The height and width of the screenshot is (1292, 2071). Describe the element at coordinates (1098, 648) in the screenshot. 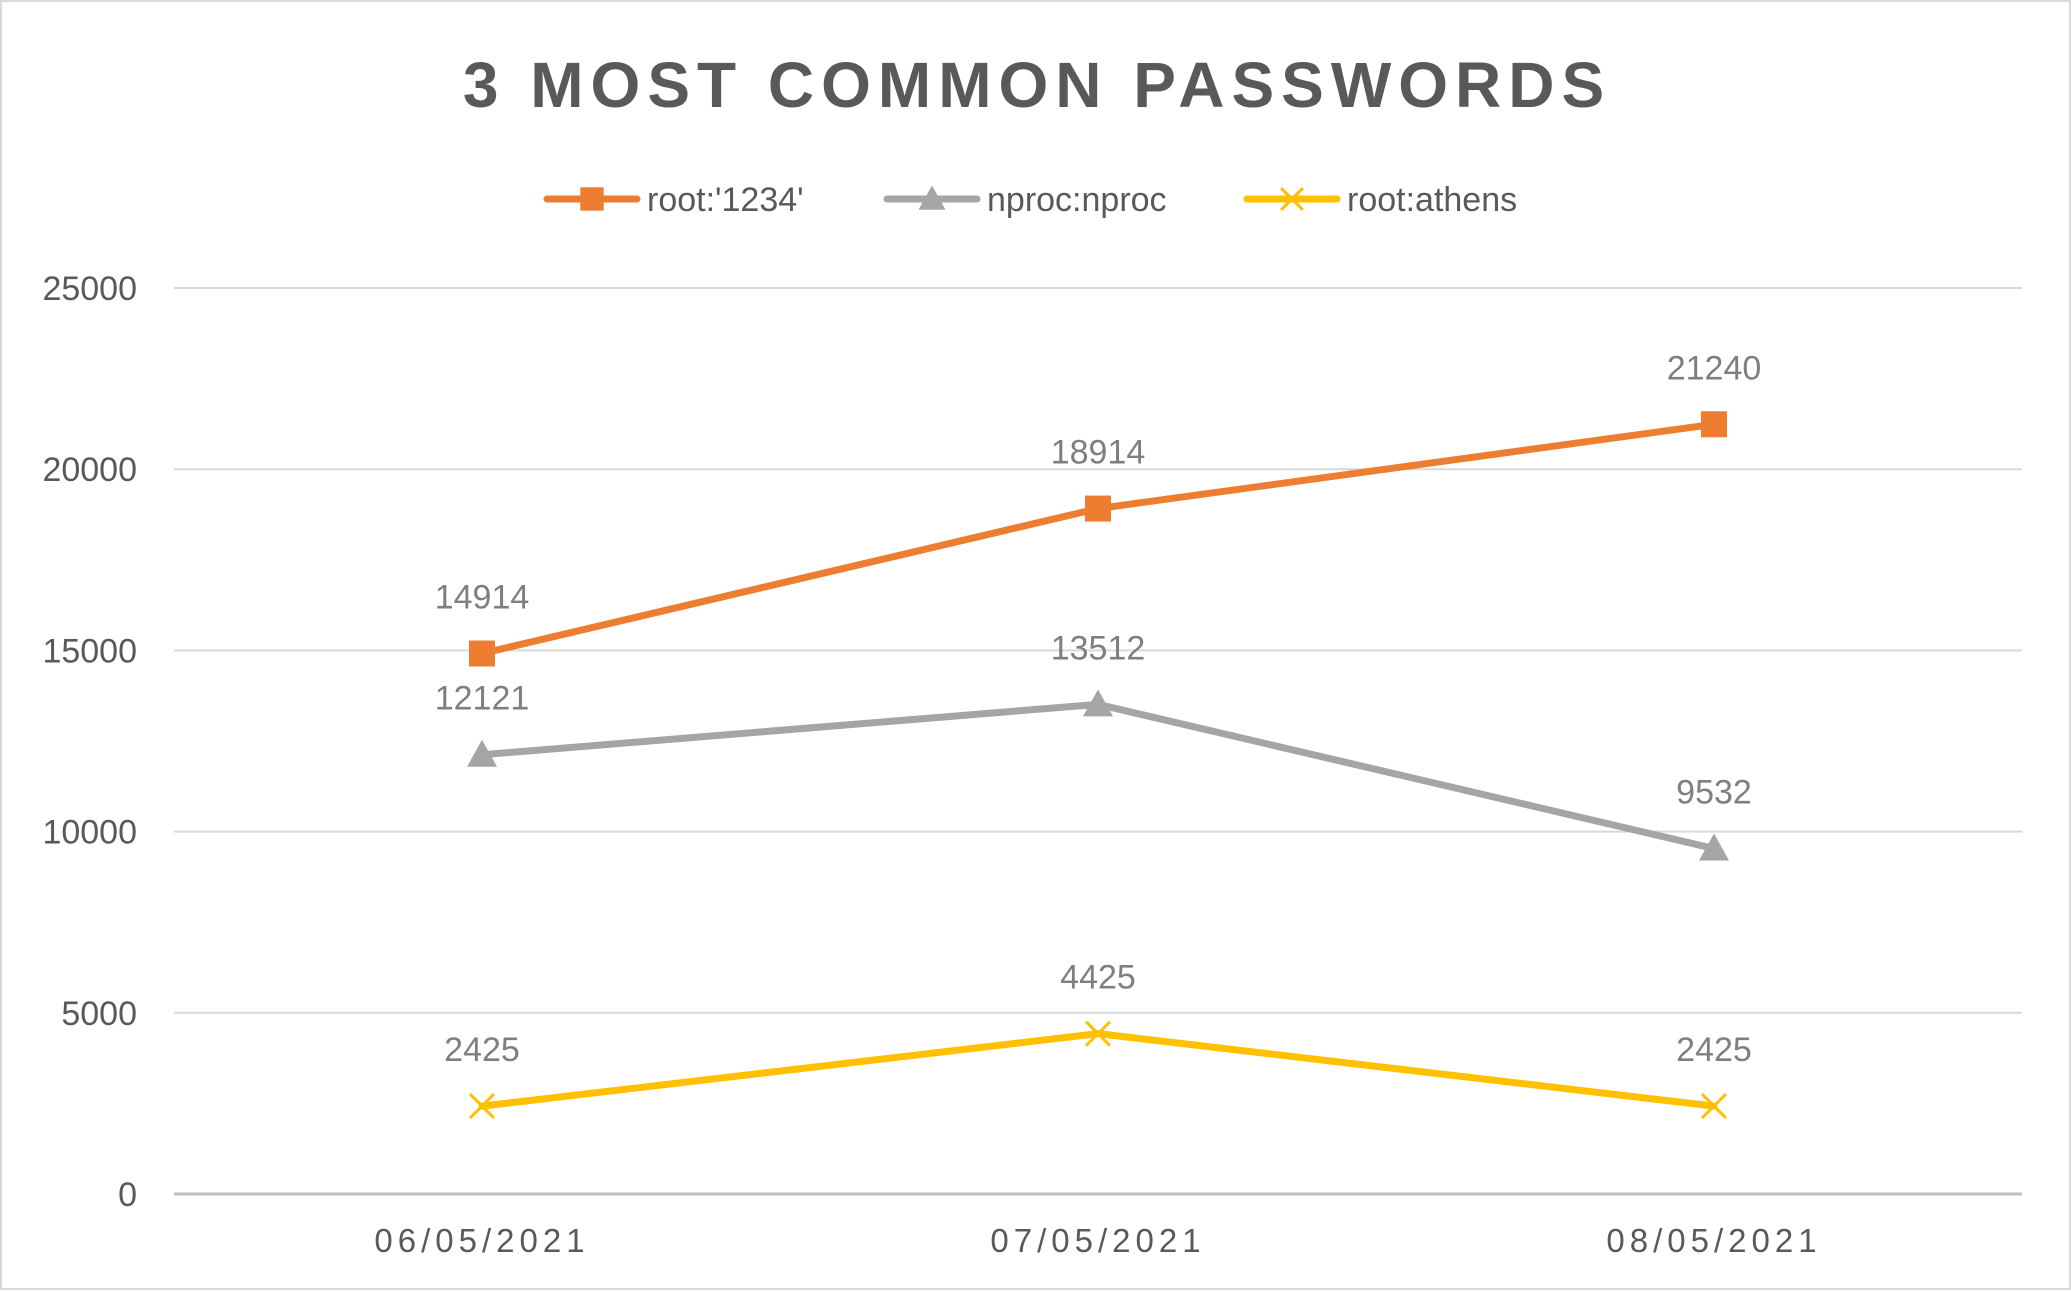

I see `data-label: 13512` at that location.